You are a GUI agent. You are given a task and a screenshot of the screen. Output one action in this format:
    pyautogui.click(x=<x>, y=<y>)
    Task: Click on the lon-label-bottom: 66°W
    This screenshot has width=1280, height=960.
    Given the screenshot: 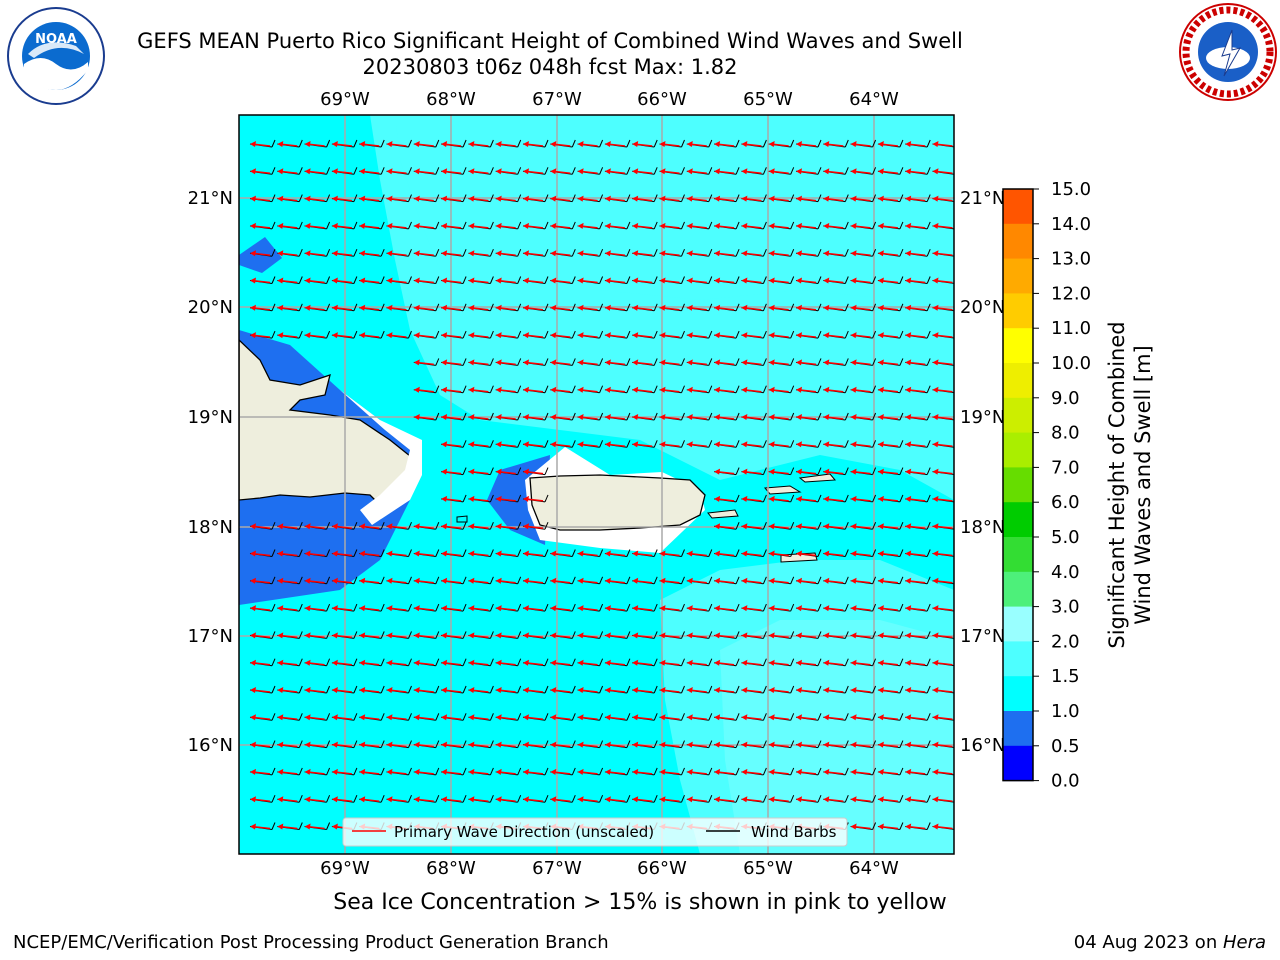 What is the action you would take?
    pyautogui.click(x=662, y=868)
    